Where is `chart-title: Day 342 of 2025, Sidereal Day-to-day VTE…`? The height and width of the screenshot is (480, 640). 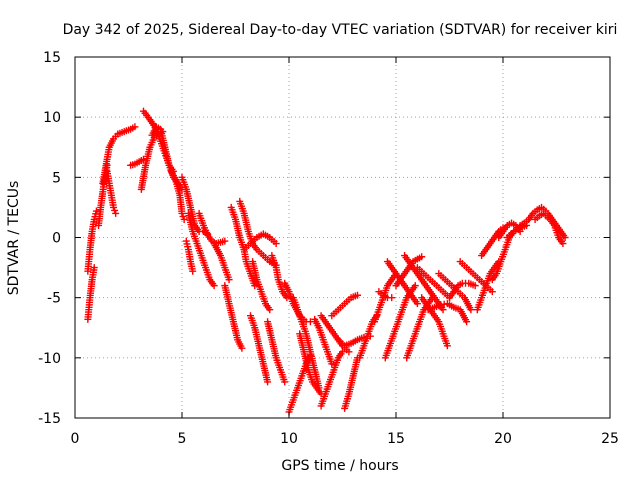
chart-title: Day 342 of 2025, Sidereal Day-to-day VTE… is located at coordinates (340, 30).